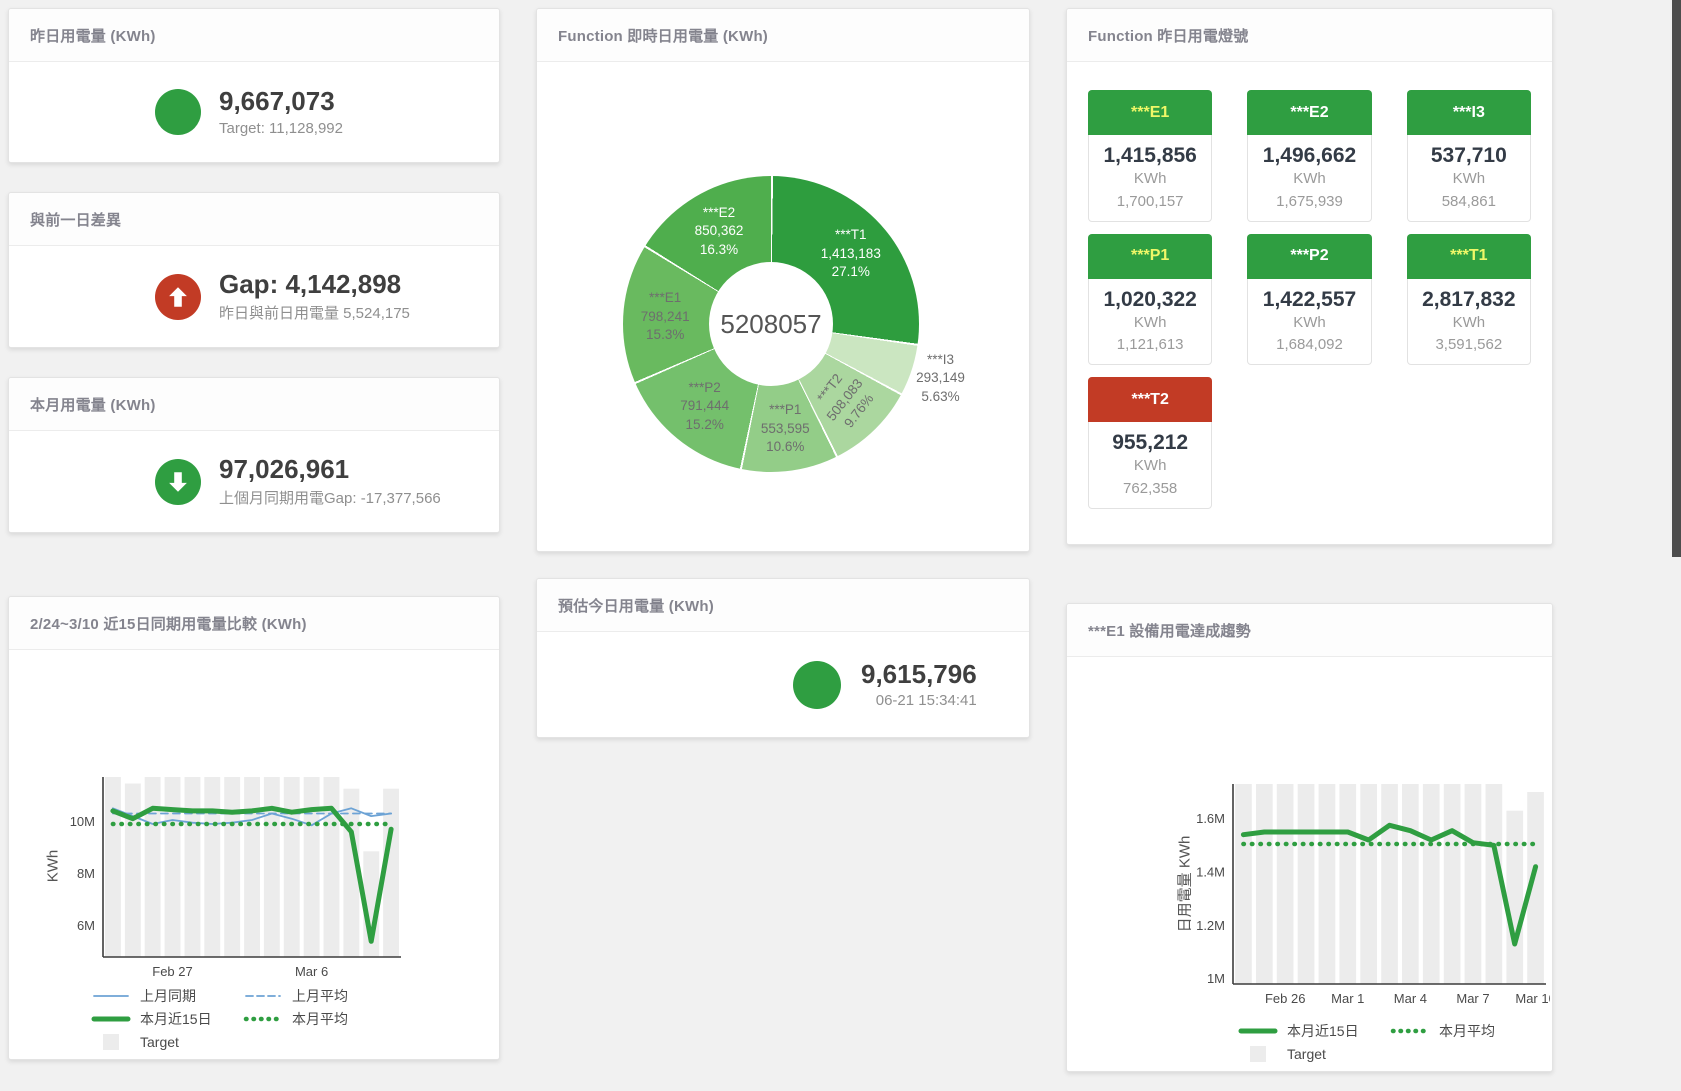 Image resolution: width=1681 pixels, height=1091 pixels. What do you see at coordinates (785, 428) in the screenshot?
I see `donut-label-p1: ***P1 553,595 10.6%` at bounding box center [785, 428].